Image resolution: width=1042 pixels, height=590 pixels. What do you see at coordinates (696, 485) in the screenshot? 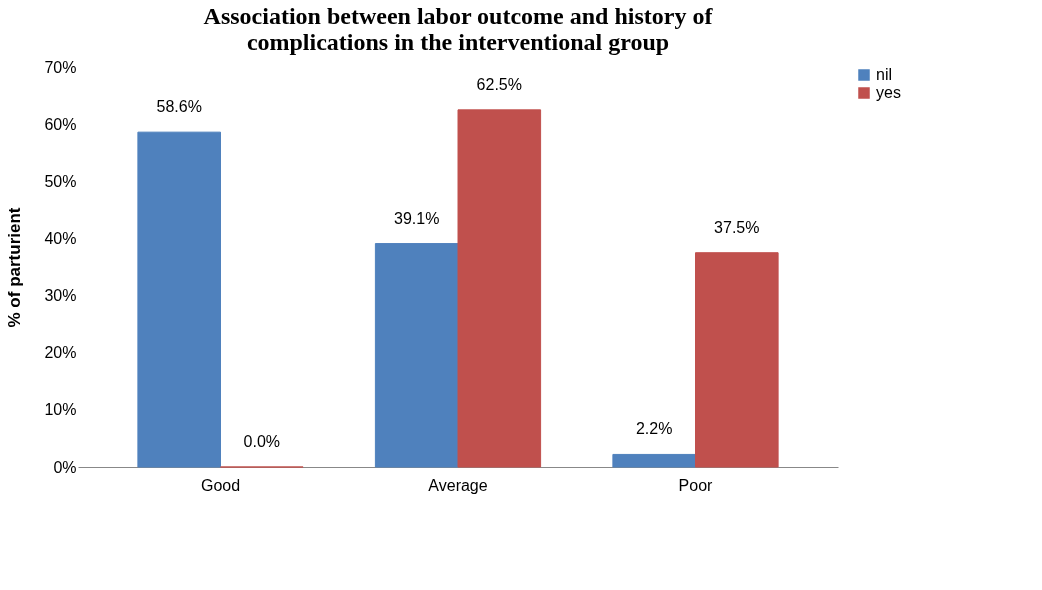
I see `x-tick-label: Poor` at bounding box center [696, 485].